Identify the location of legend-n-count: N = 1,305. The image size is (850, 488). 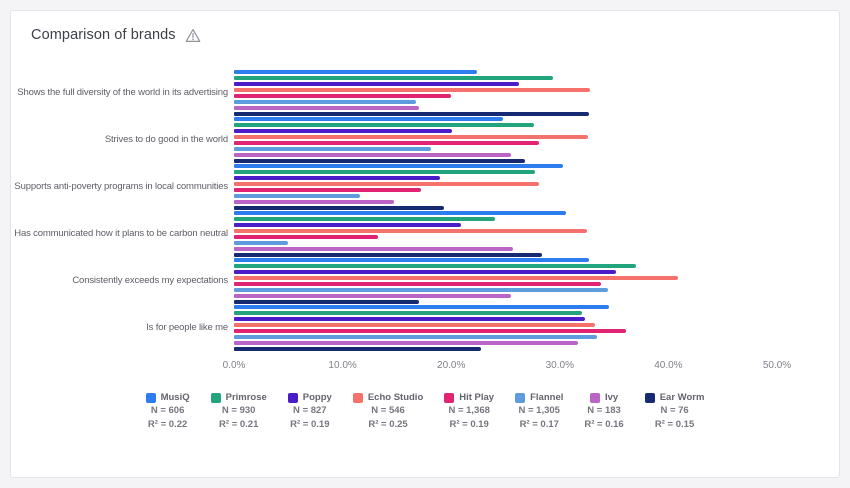
(539, 410).